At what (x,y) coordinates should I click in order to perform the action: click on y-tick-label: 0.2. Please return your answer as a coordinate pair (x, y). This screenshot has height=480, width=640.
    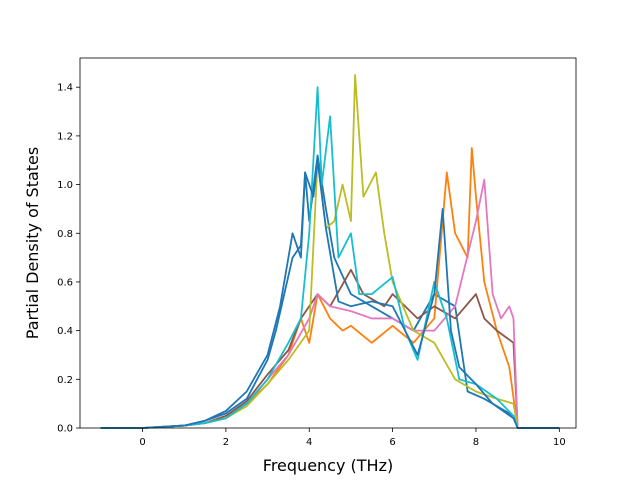
    Looking at the image, I should click on (65, 380).